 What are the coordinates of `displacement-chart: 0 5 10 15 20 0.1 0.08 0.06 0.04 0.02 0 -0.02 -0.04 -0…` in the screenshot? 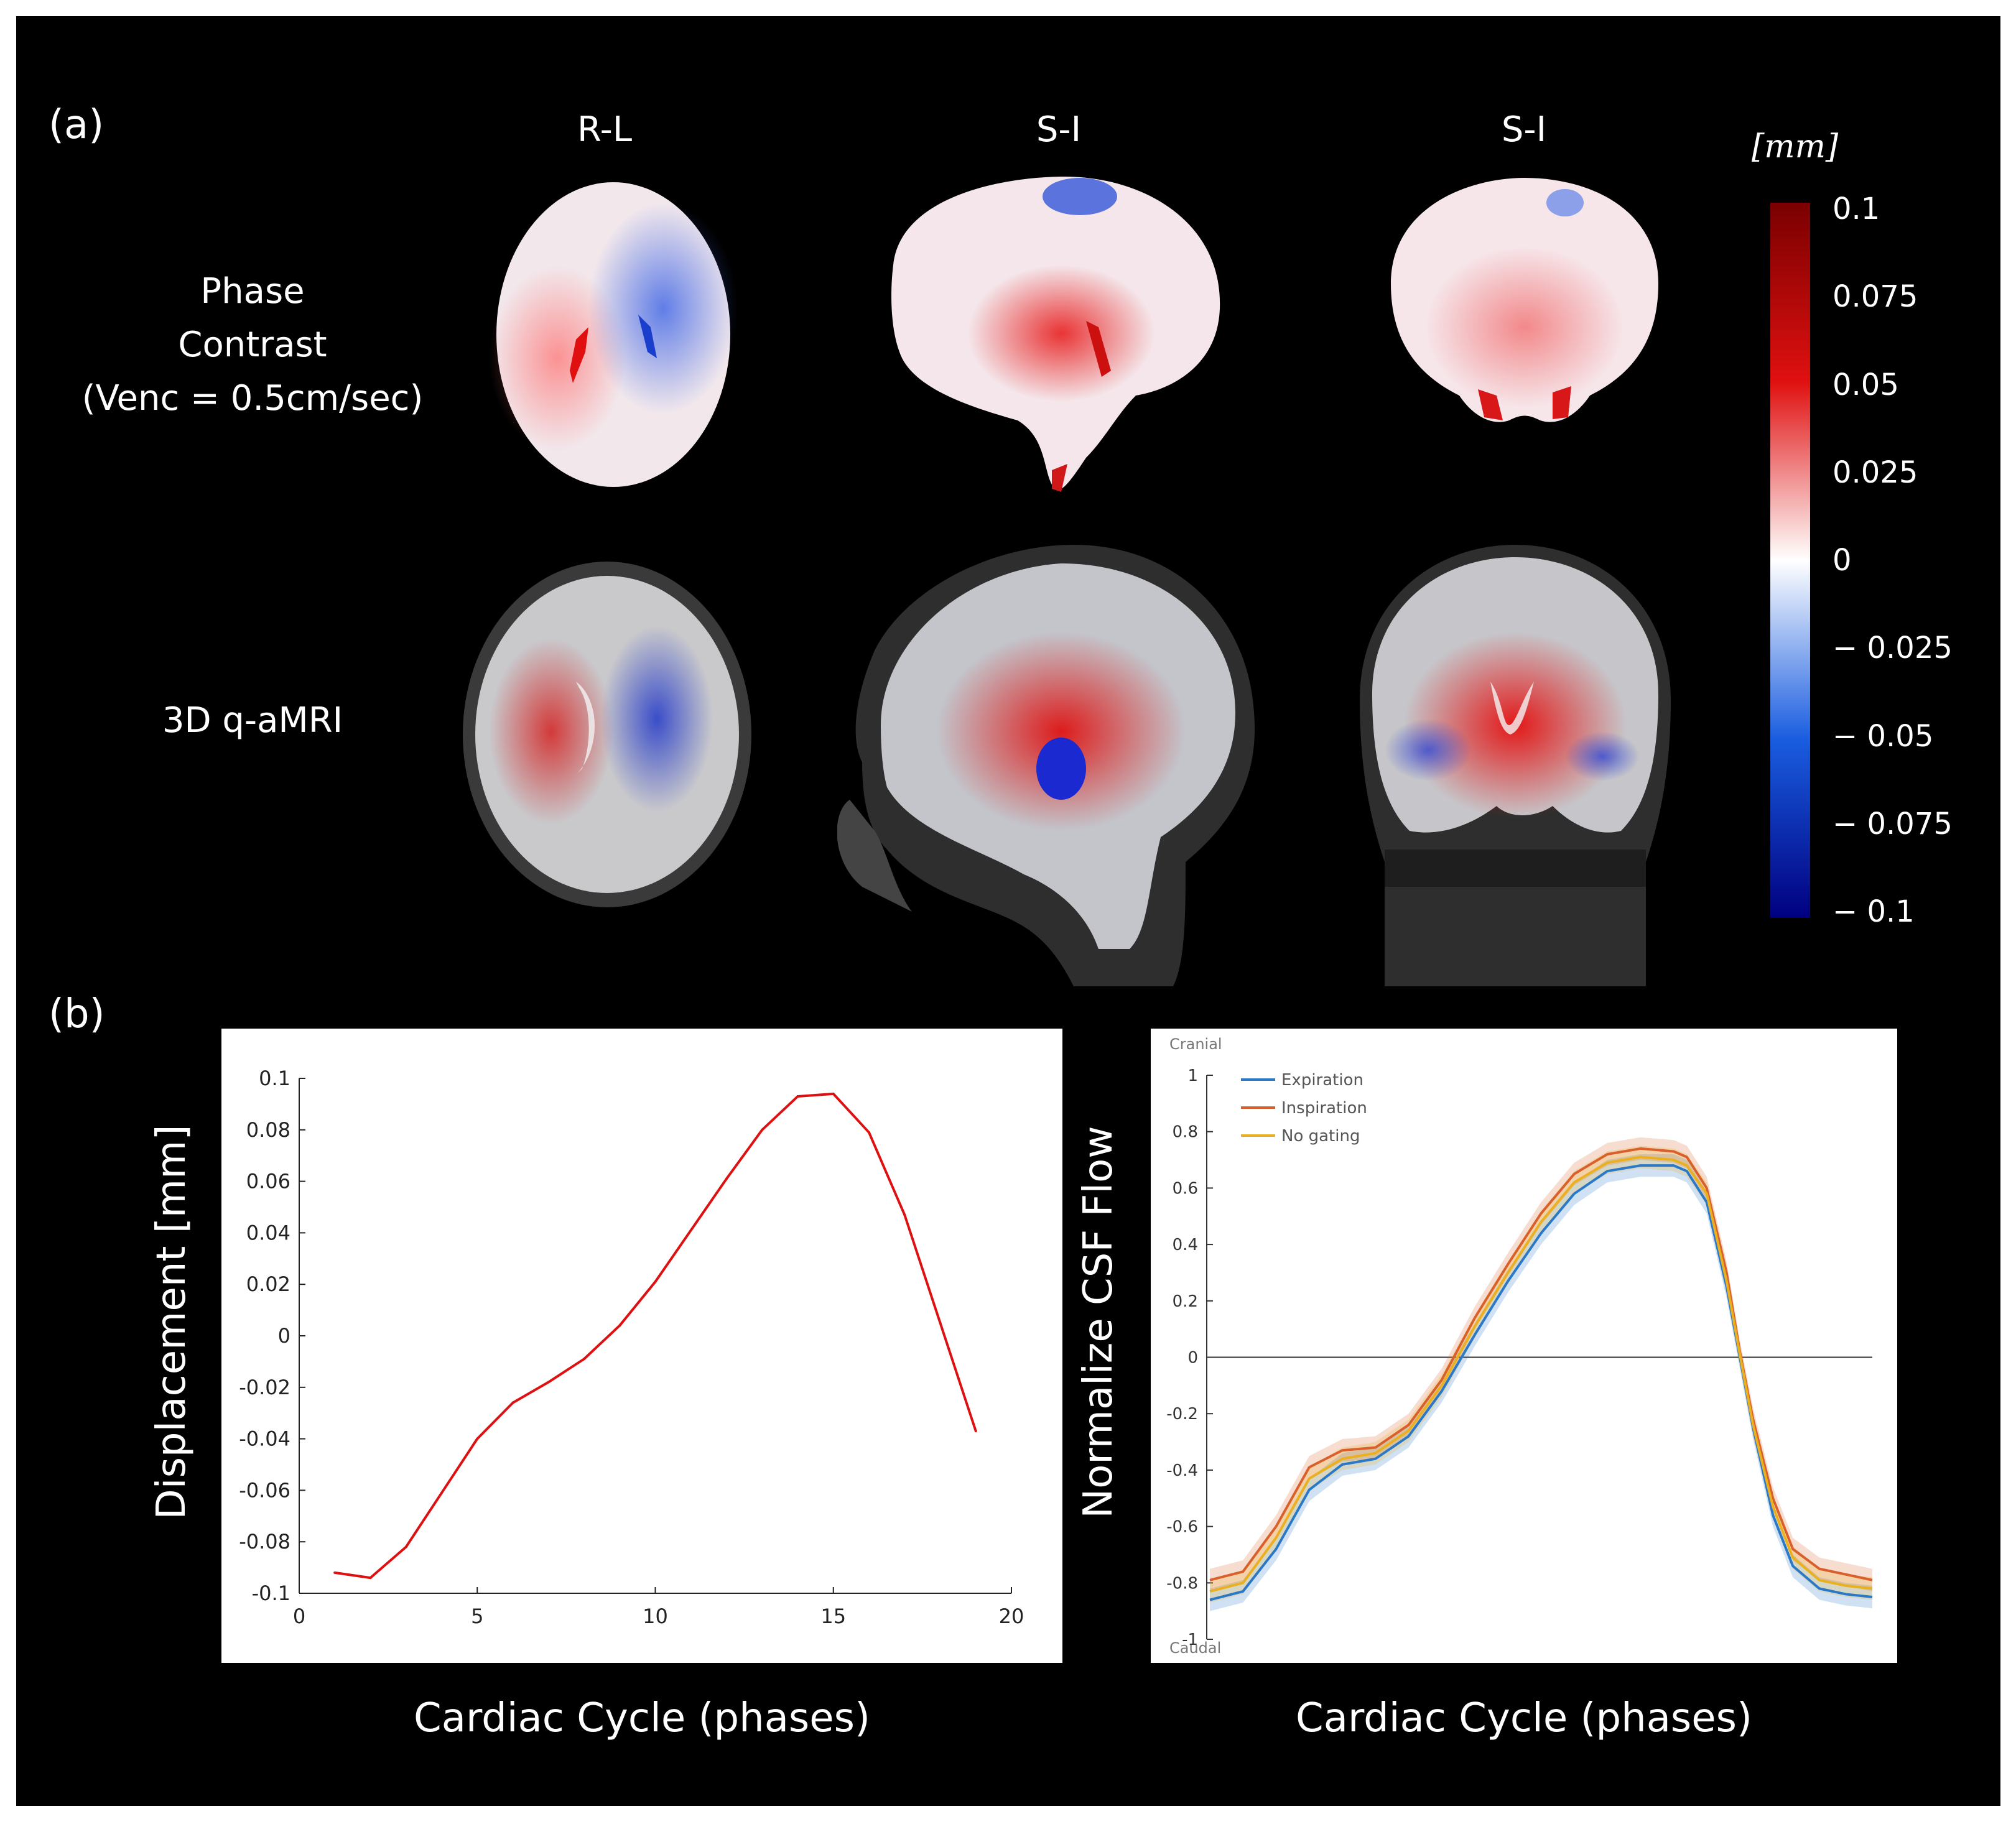 It's located at (631, 1348).